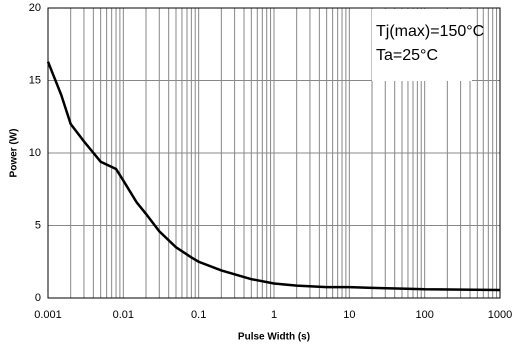 The image size is (524, 349). Describe the element at coordinates (198, 315) in the screenshot. I see `x-tick-label: 0.1` at that location.